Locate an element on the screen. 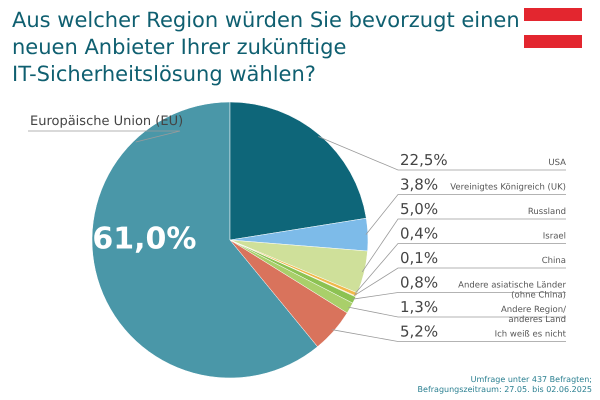 The image size is (600, 400). data-label: 5,2% is located at coordinates (419, 331).